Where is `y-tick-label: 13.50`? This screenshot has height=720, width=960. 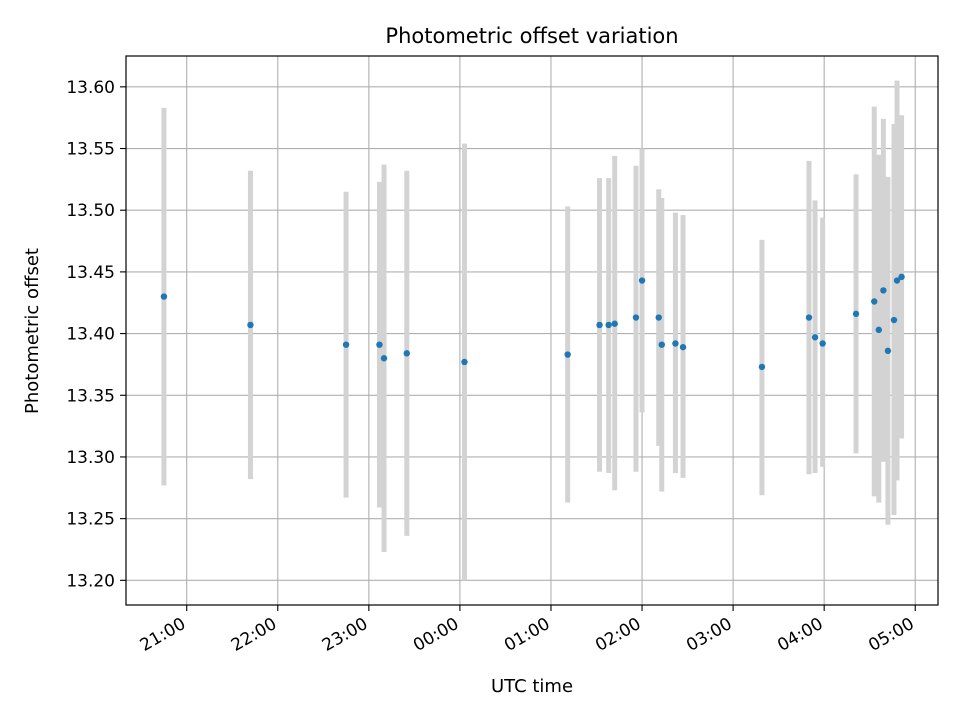
y-tick-label: 13.50 is located at coordinates (90, 211).